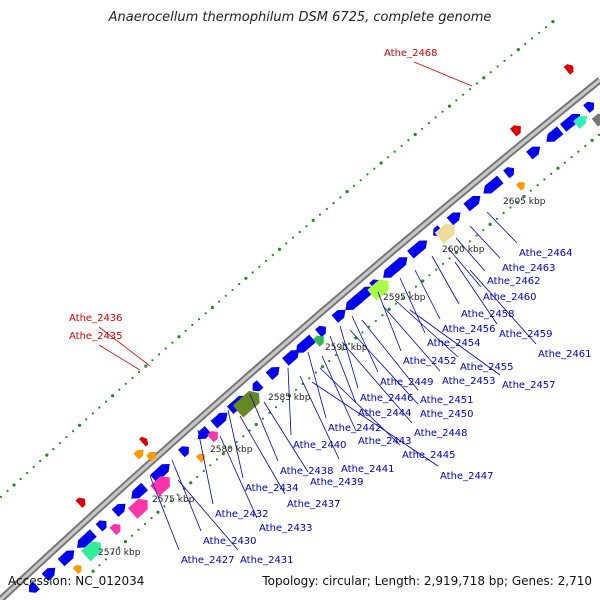 The height and width of the screenshot is (600, 600). What do you see at coordinates (526, 334) in the screenshot?
I see `gene-label: Athe_2459` at bounding box center [526, 334].